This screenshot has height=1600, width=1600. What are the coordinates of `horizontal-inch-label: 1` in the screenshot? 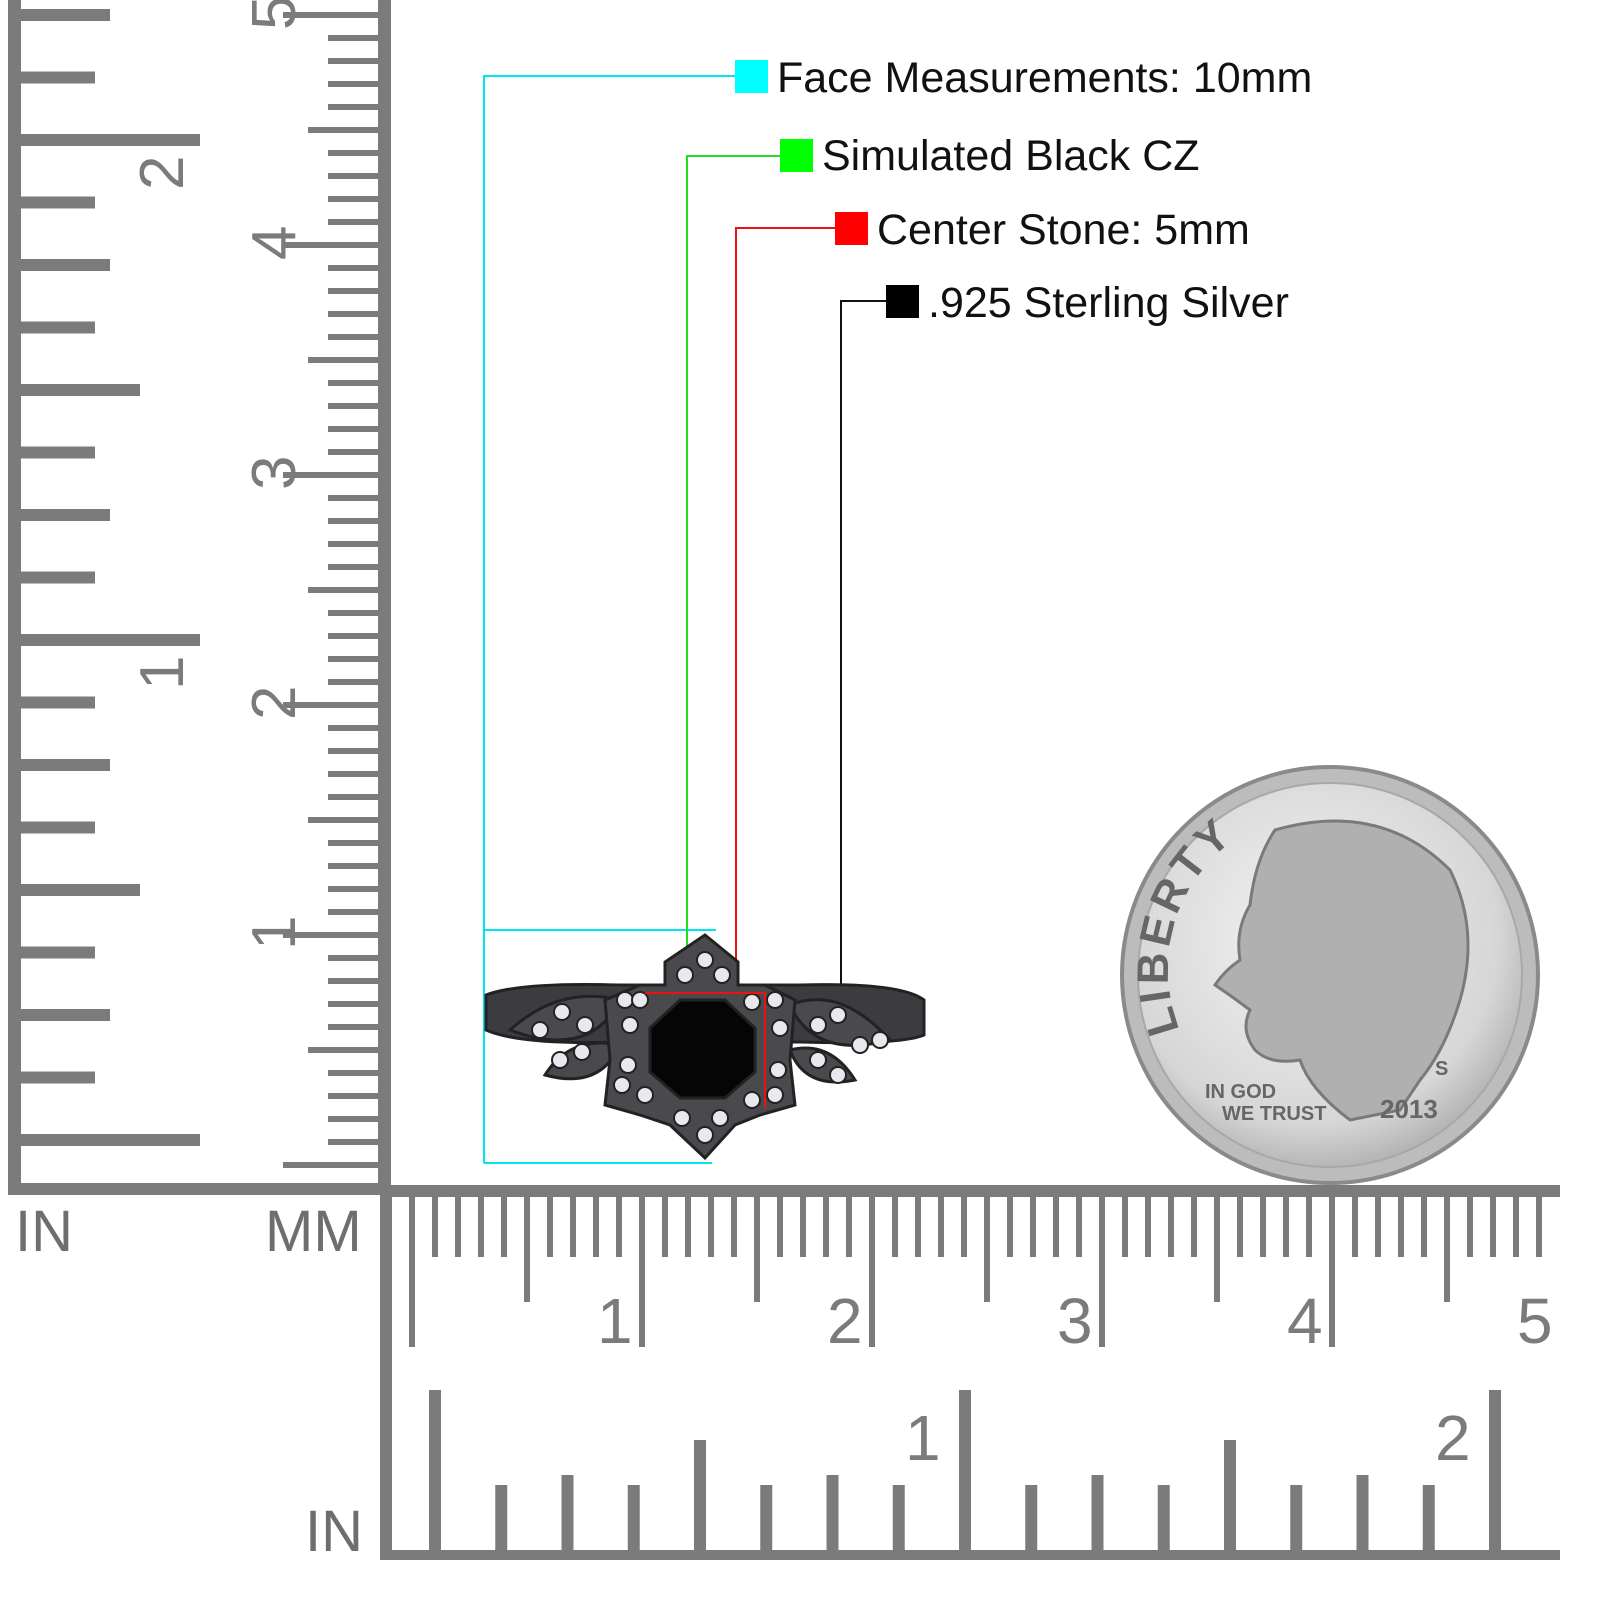 It's located at (923, 1438).